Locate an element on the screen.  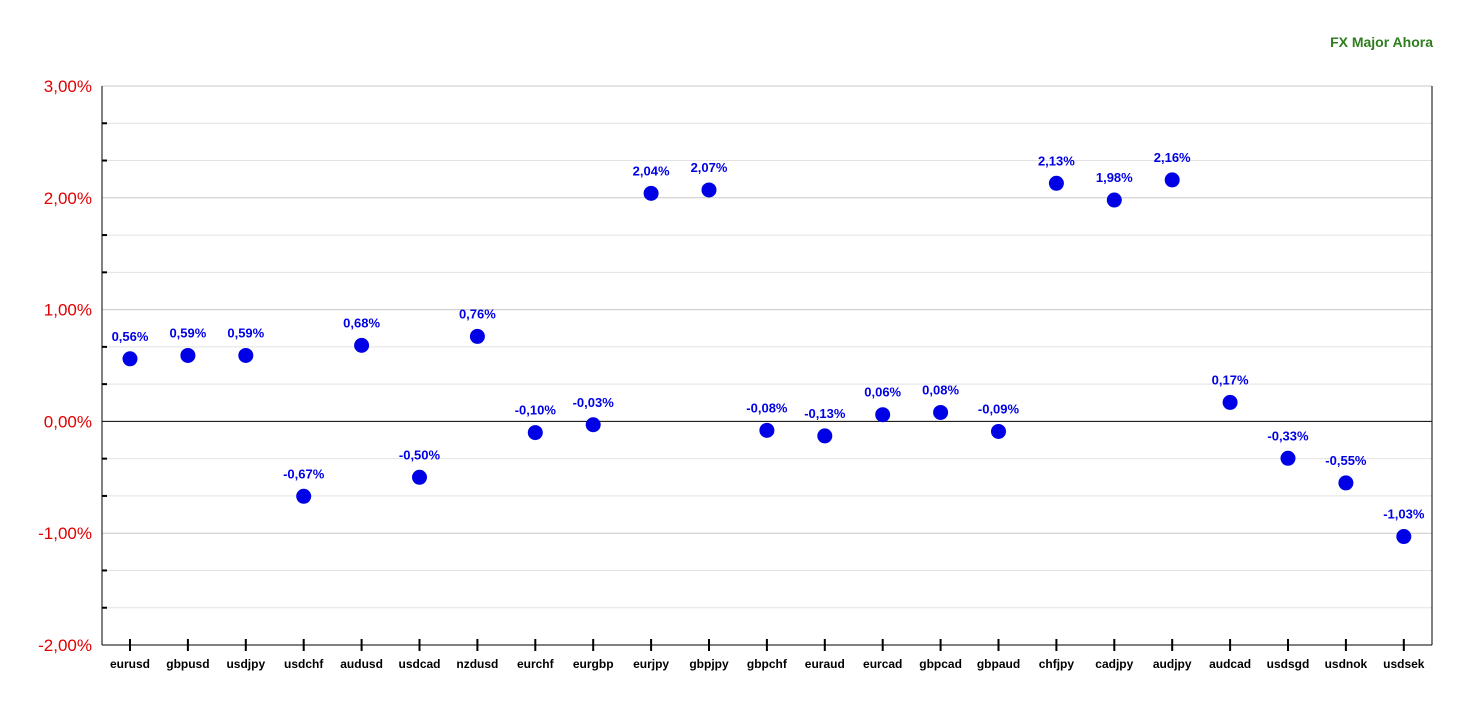
y-tick-label: -2,00% is located at coordinates (65, 645).